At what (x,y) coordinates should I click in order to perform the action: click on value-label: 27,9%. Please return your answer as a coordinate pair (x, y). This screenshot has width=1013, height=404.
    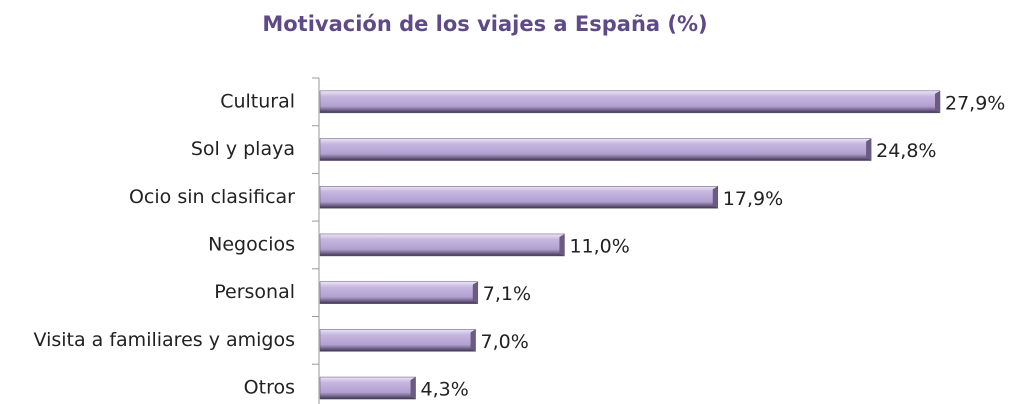
    Looking at the image, I should click on (975, 103).